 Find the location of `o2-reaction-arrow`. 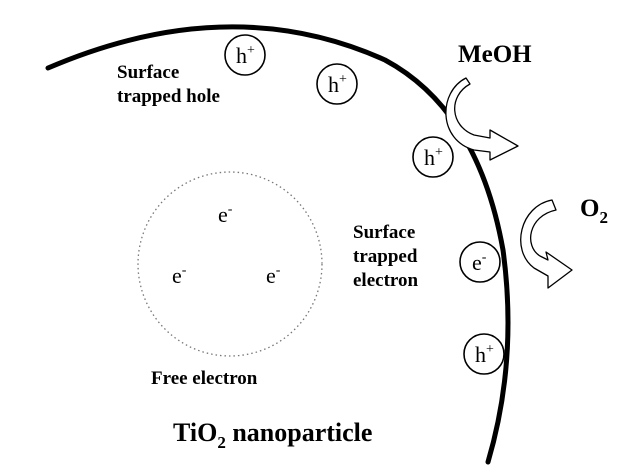

o2-reaction-arrow is located at coordinates (546, 244).